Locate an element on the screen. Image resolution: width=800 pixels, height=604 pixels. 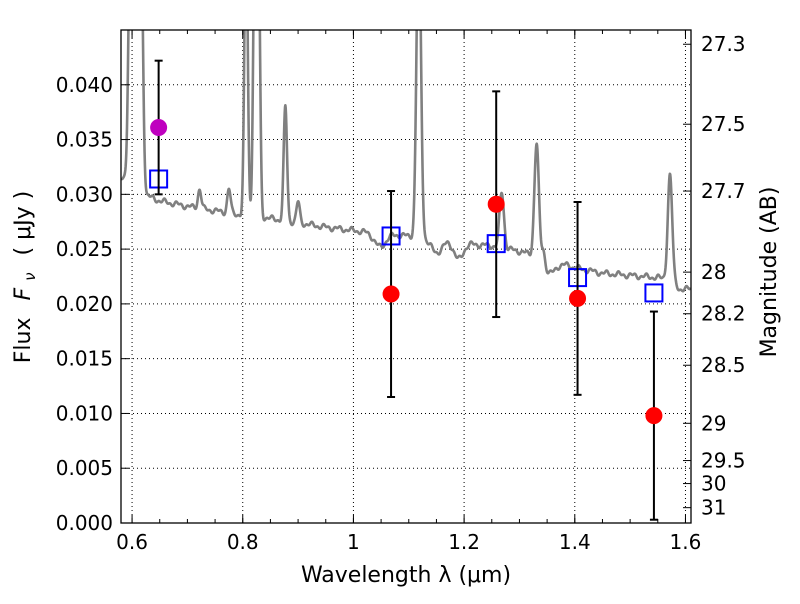
right-tick-label: 27.3 is located at coordinates (723, 44).